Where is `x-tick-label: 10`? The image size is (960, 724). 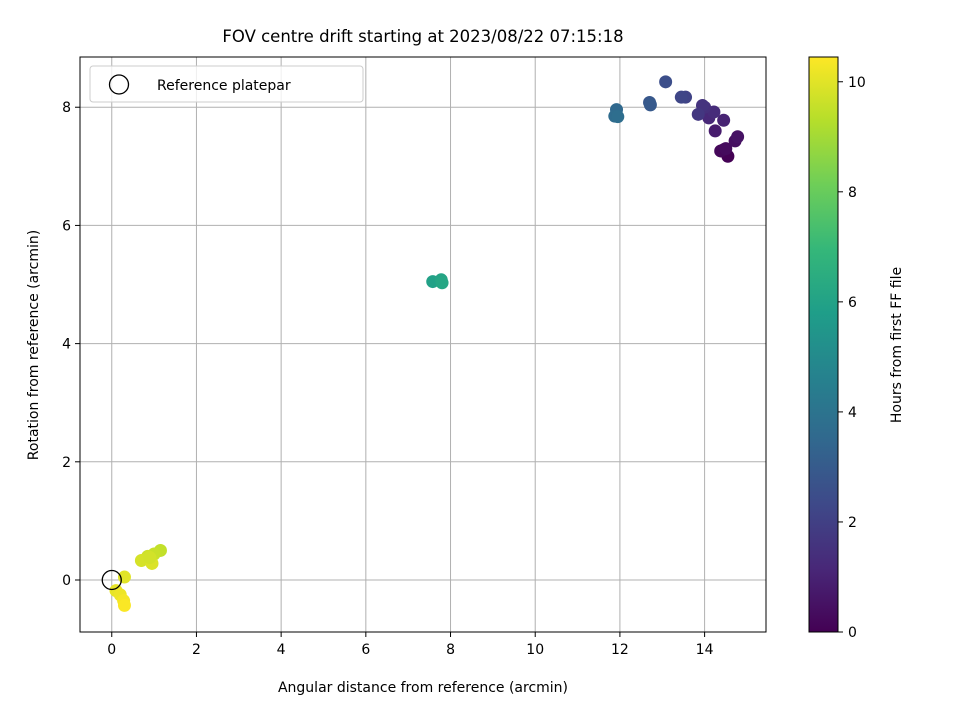 x-tick-label: 10 is located at coordinates (535, 650).